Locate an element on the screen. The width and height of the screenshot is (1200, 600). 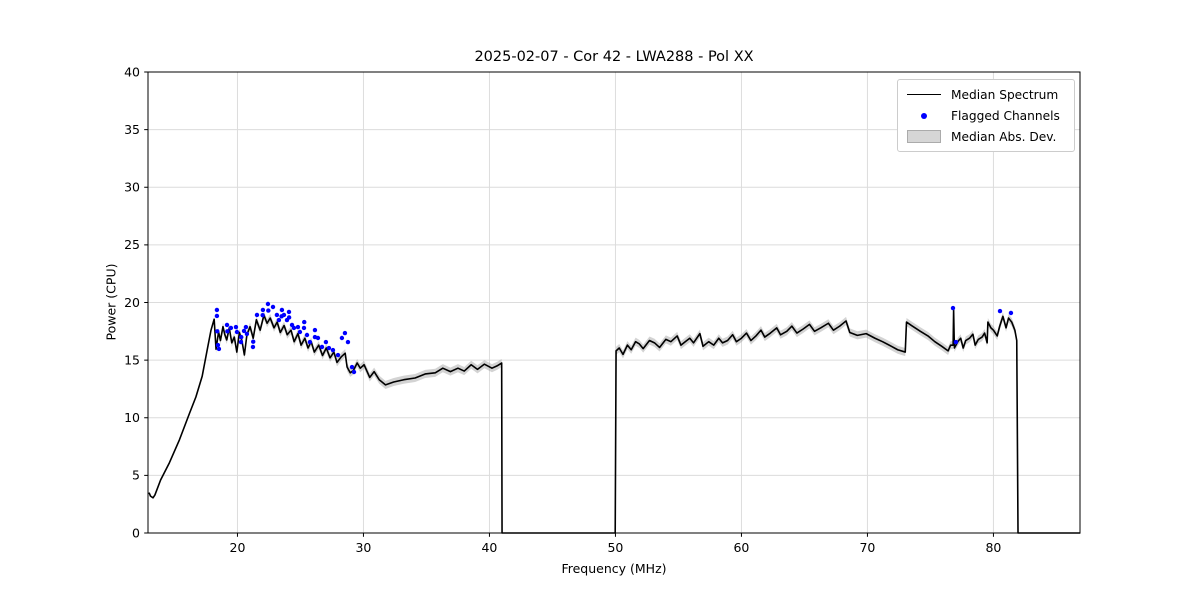
x-tick-label: 20 is located at coordinates (238, 547).